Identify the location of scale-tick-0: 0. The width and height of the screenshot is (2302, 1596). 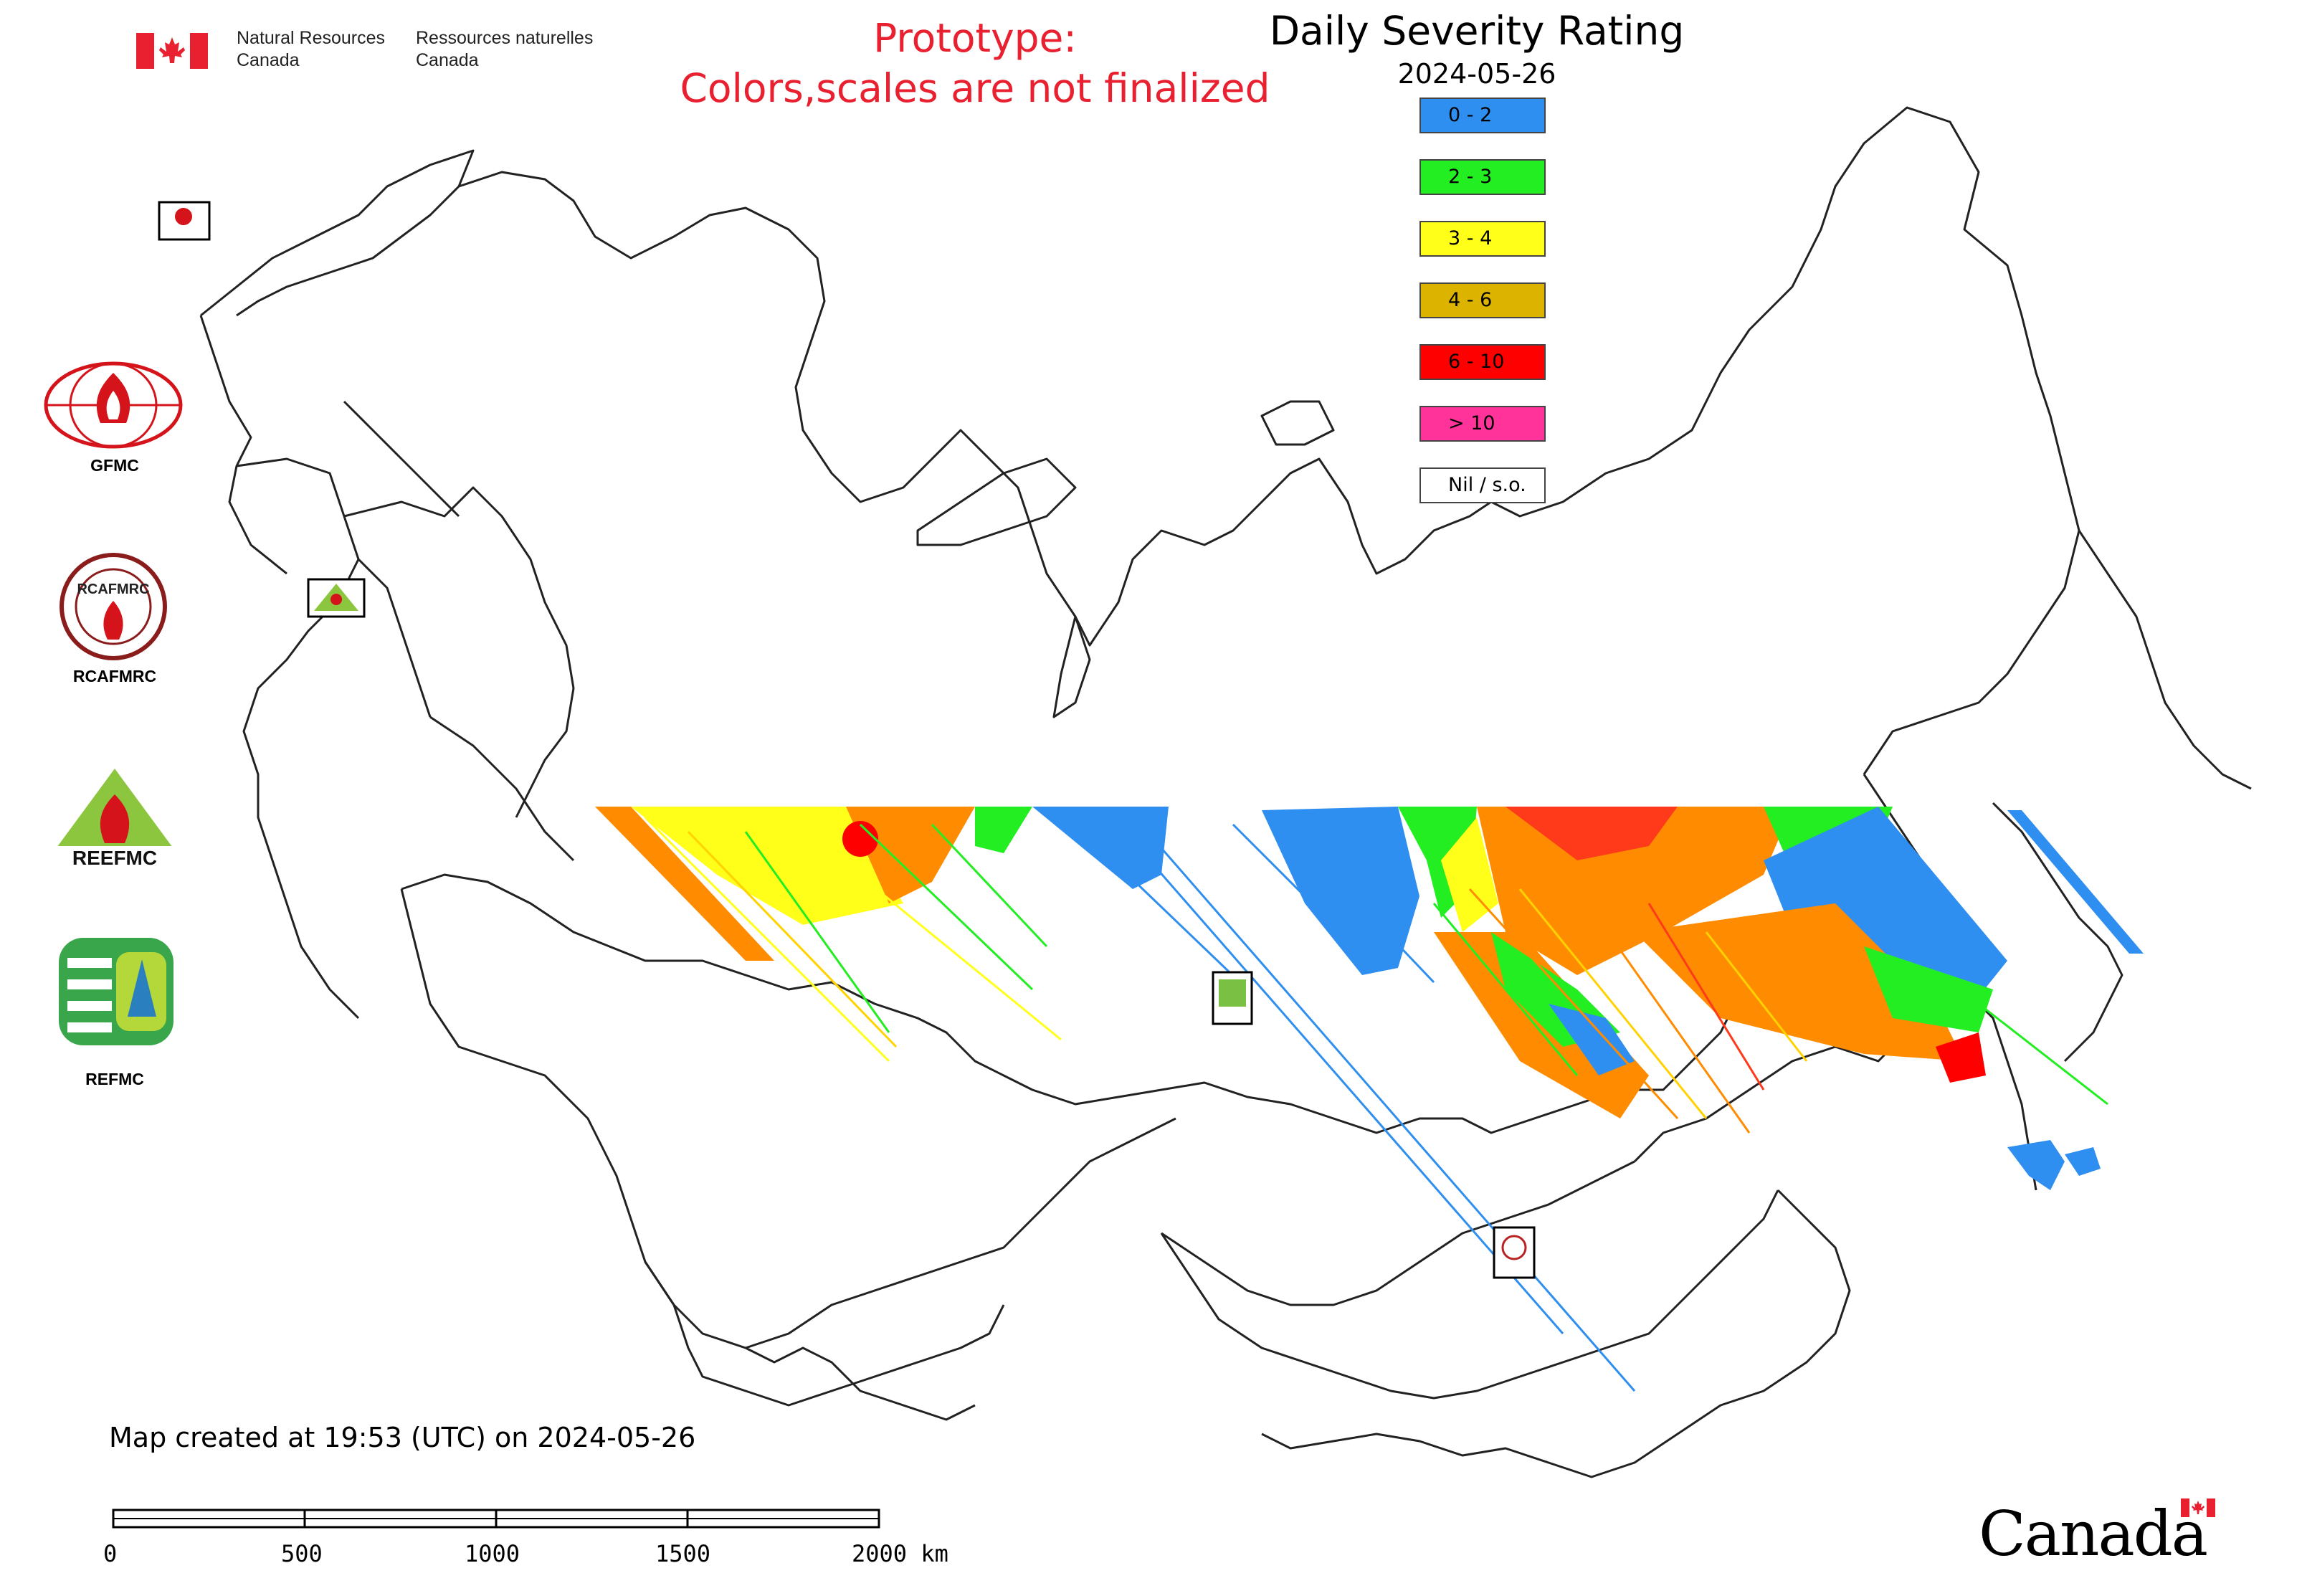
(111, 1553).